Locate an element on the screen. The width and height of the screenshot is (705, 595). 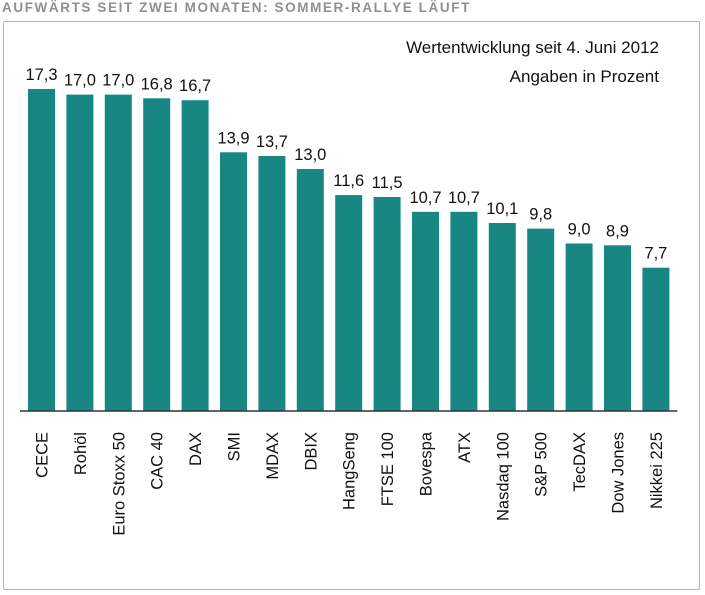
category-label: SMI is located at coordinates (235, 446).